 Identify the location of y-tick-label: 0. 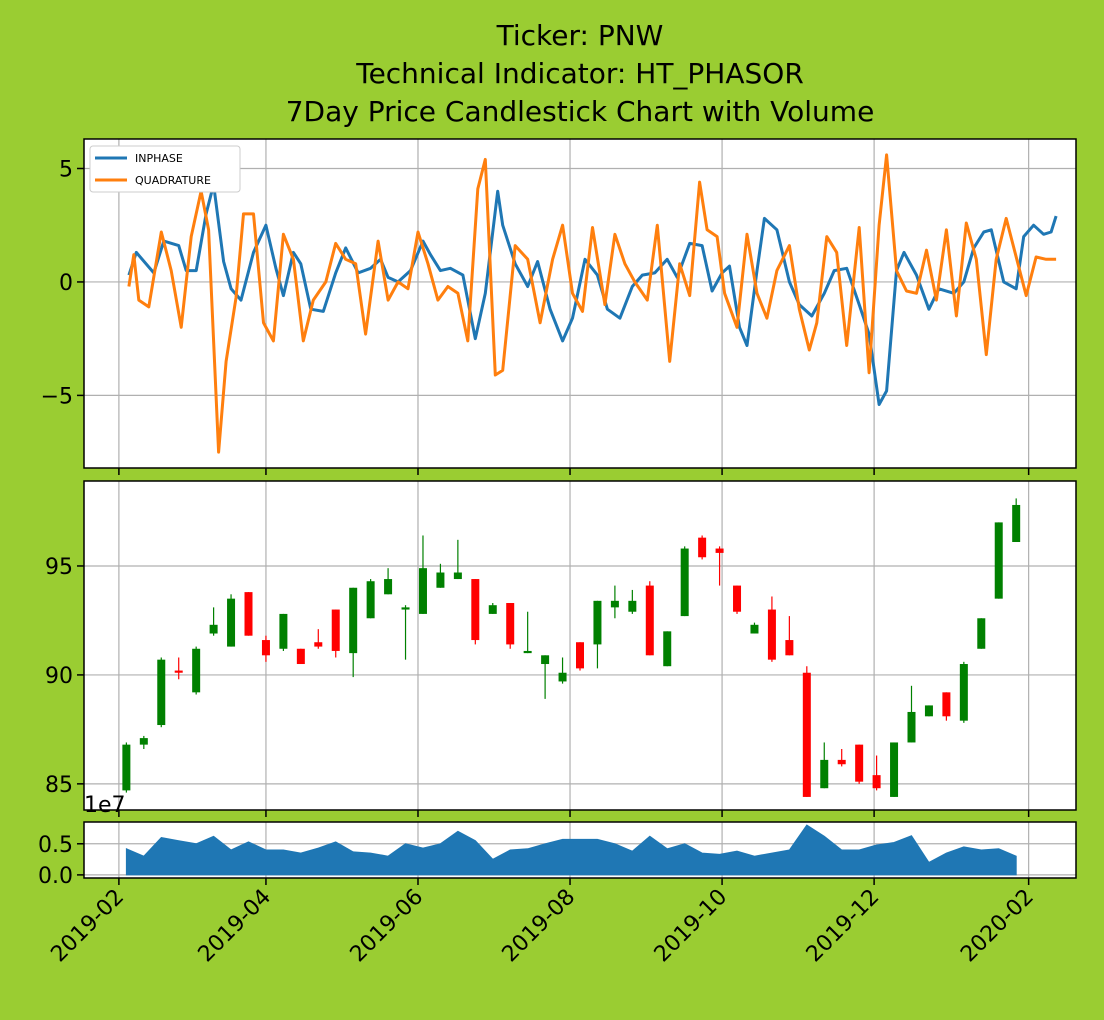
(66, 283).